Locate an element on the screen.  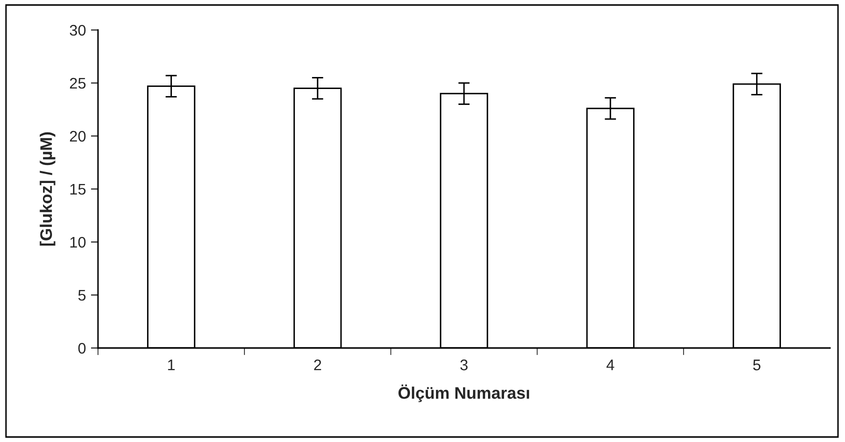
y-tick-label: 15 is located at coordinates (78, 189).